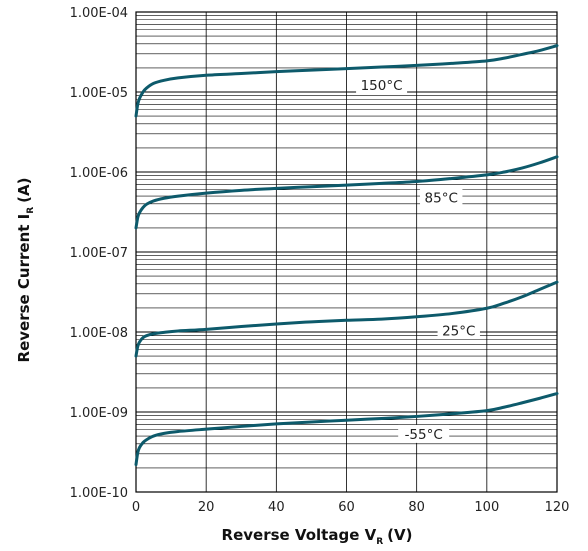 The height and width of the screenshot is (551, 588). I want to click on y-tick-label: 1.00E-08, so click(99, 333).